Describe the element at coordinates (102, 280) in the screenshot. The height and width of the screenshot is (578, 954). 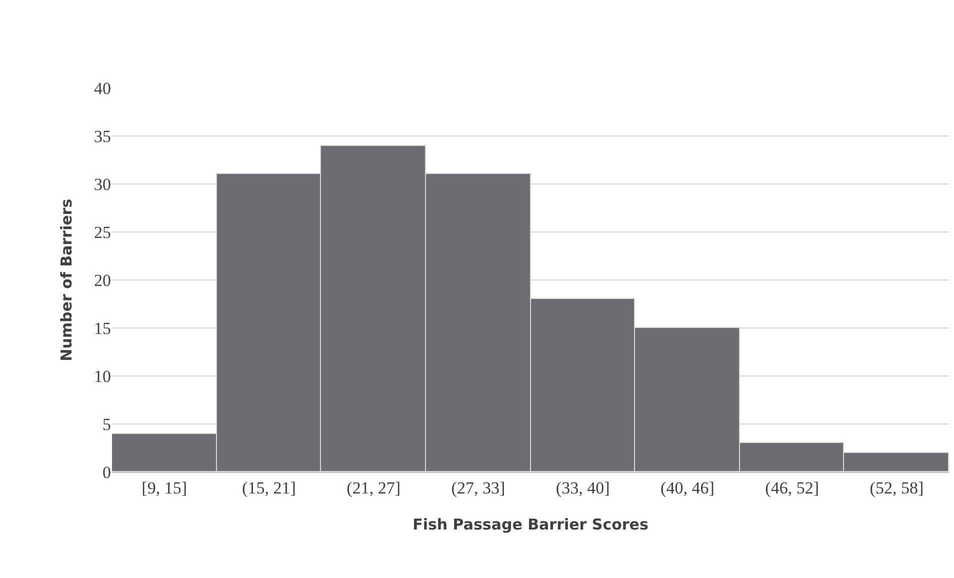
I see `y-tick-label: 20` at that location.